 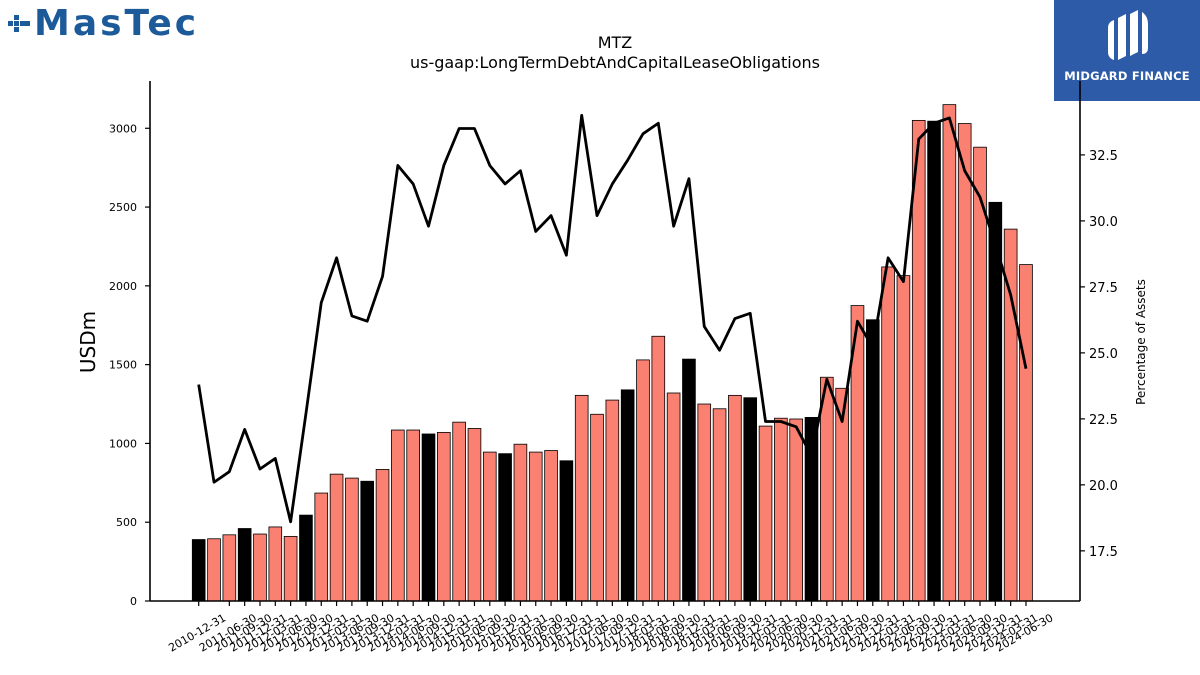 I want to click on y2-tick-label: 27.5, so click(x=1103, y=288).